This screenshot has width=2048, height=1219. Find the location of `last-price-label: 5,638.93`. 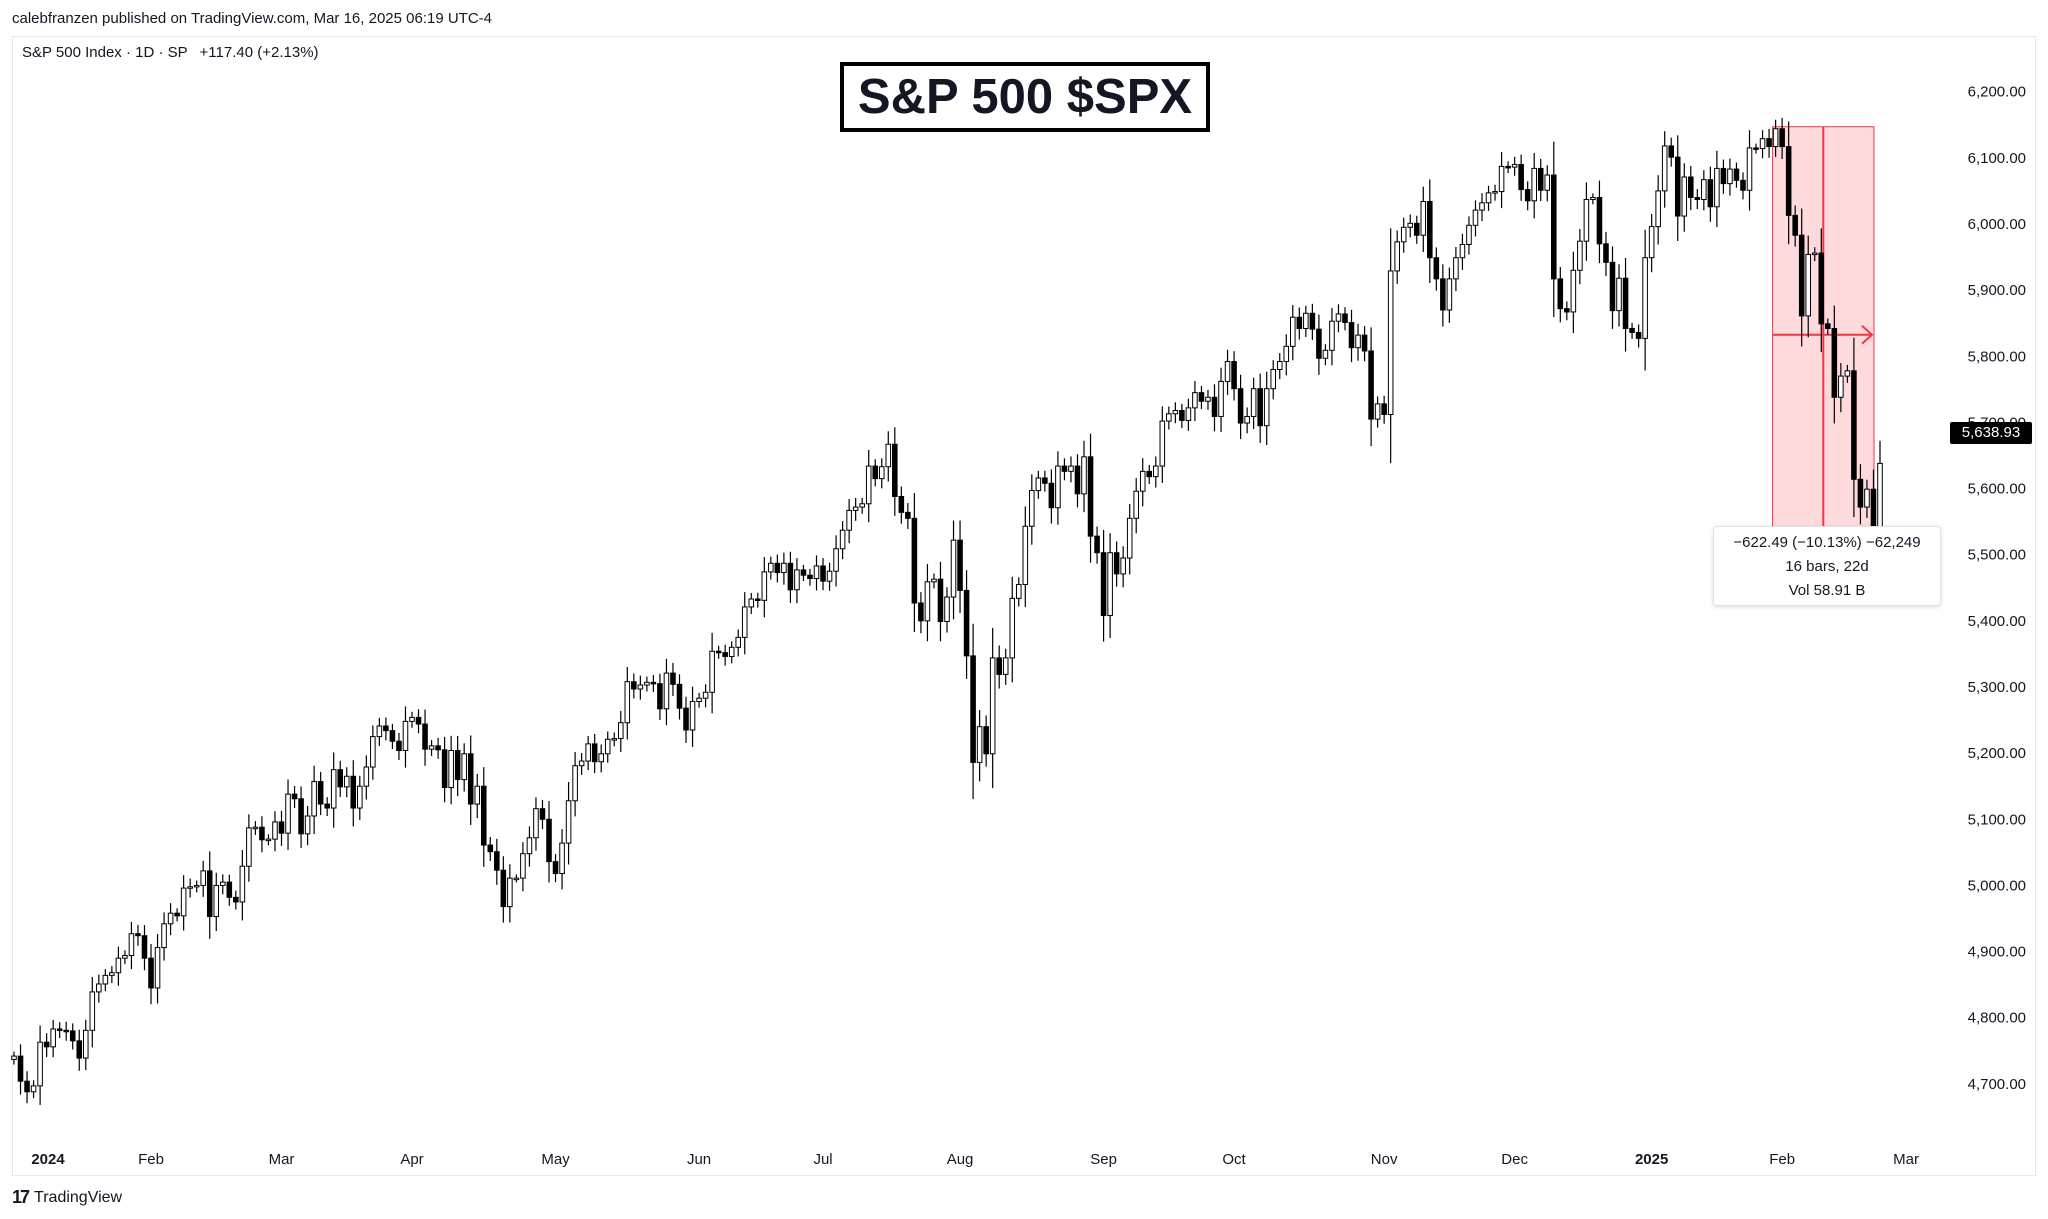

last-price-label: 5,638.93 is located at coordinates (1991, 433).